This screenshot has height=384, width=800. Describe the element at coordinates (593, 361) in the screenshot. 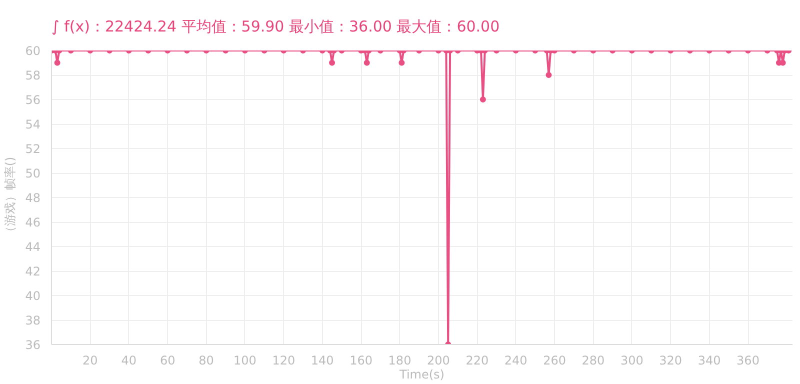

I see `x-tick-label: 280` at that location.